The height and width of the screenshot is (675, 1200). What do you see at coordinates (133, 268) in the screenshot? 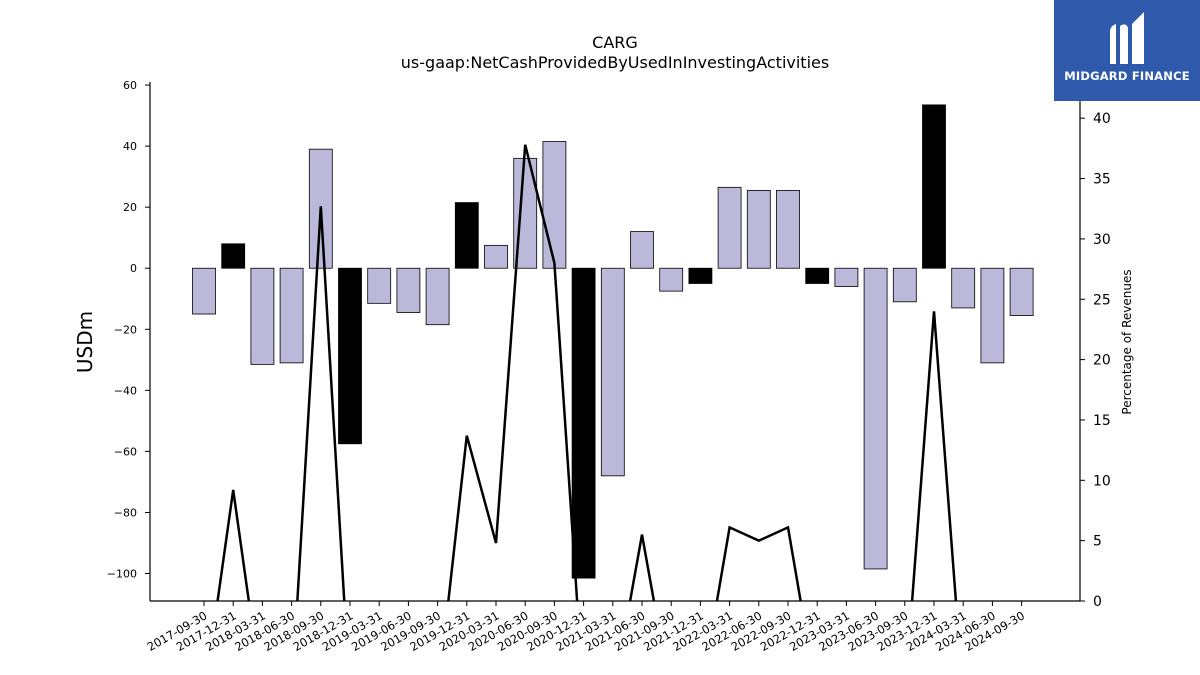
I see `y-tick-label: 0` at bounding box center [133, 268].